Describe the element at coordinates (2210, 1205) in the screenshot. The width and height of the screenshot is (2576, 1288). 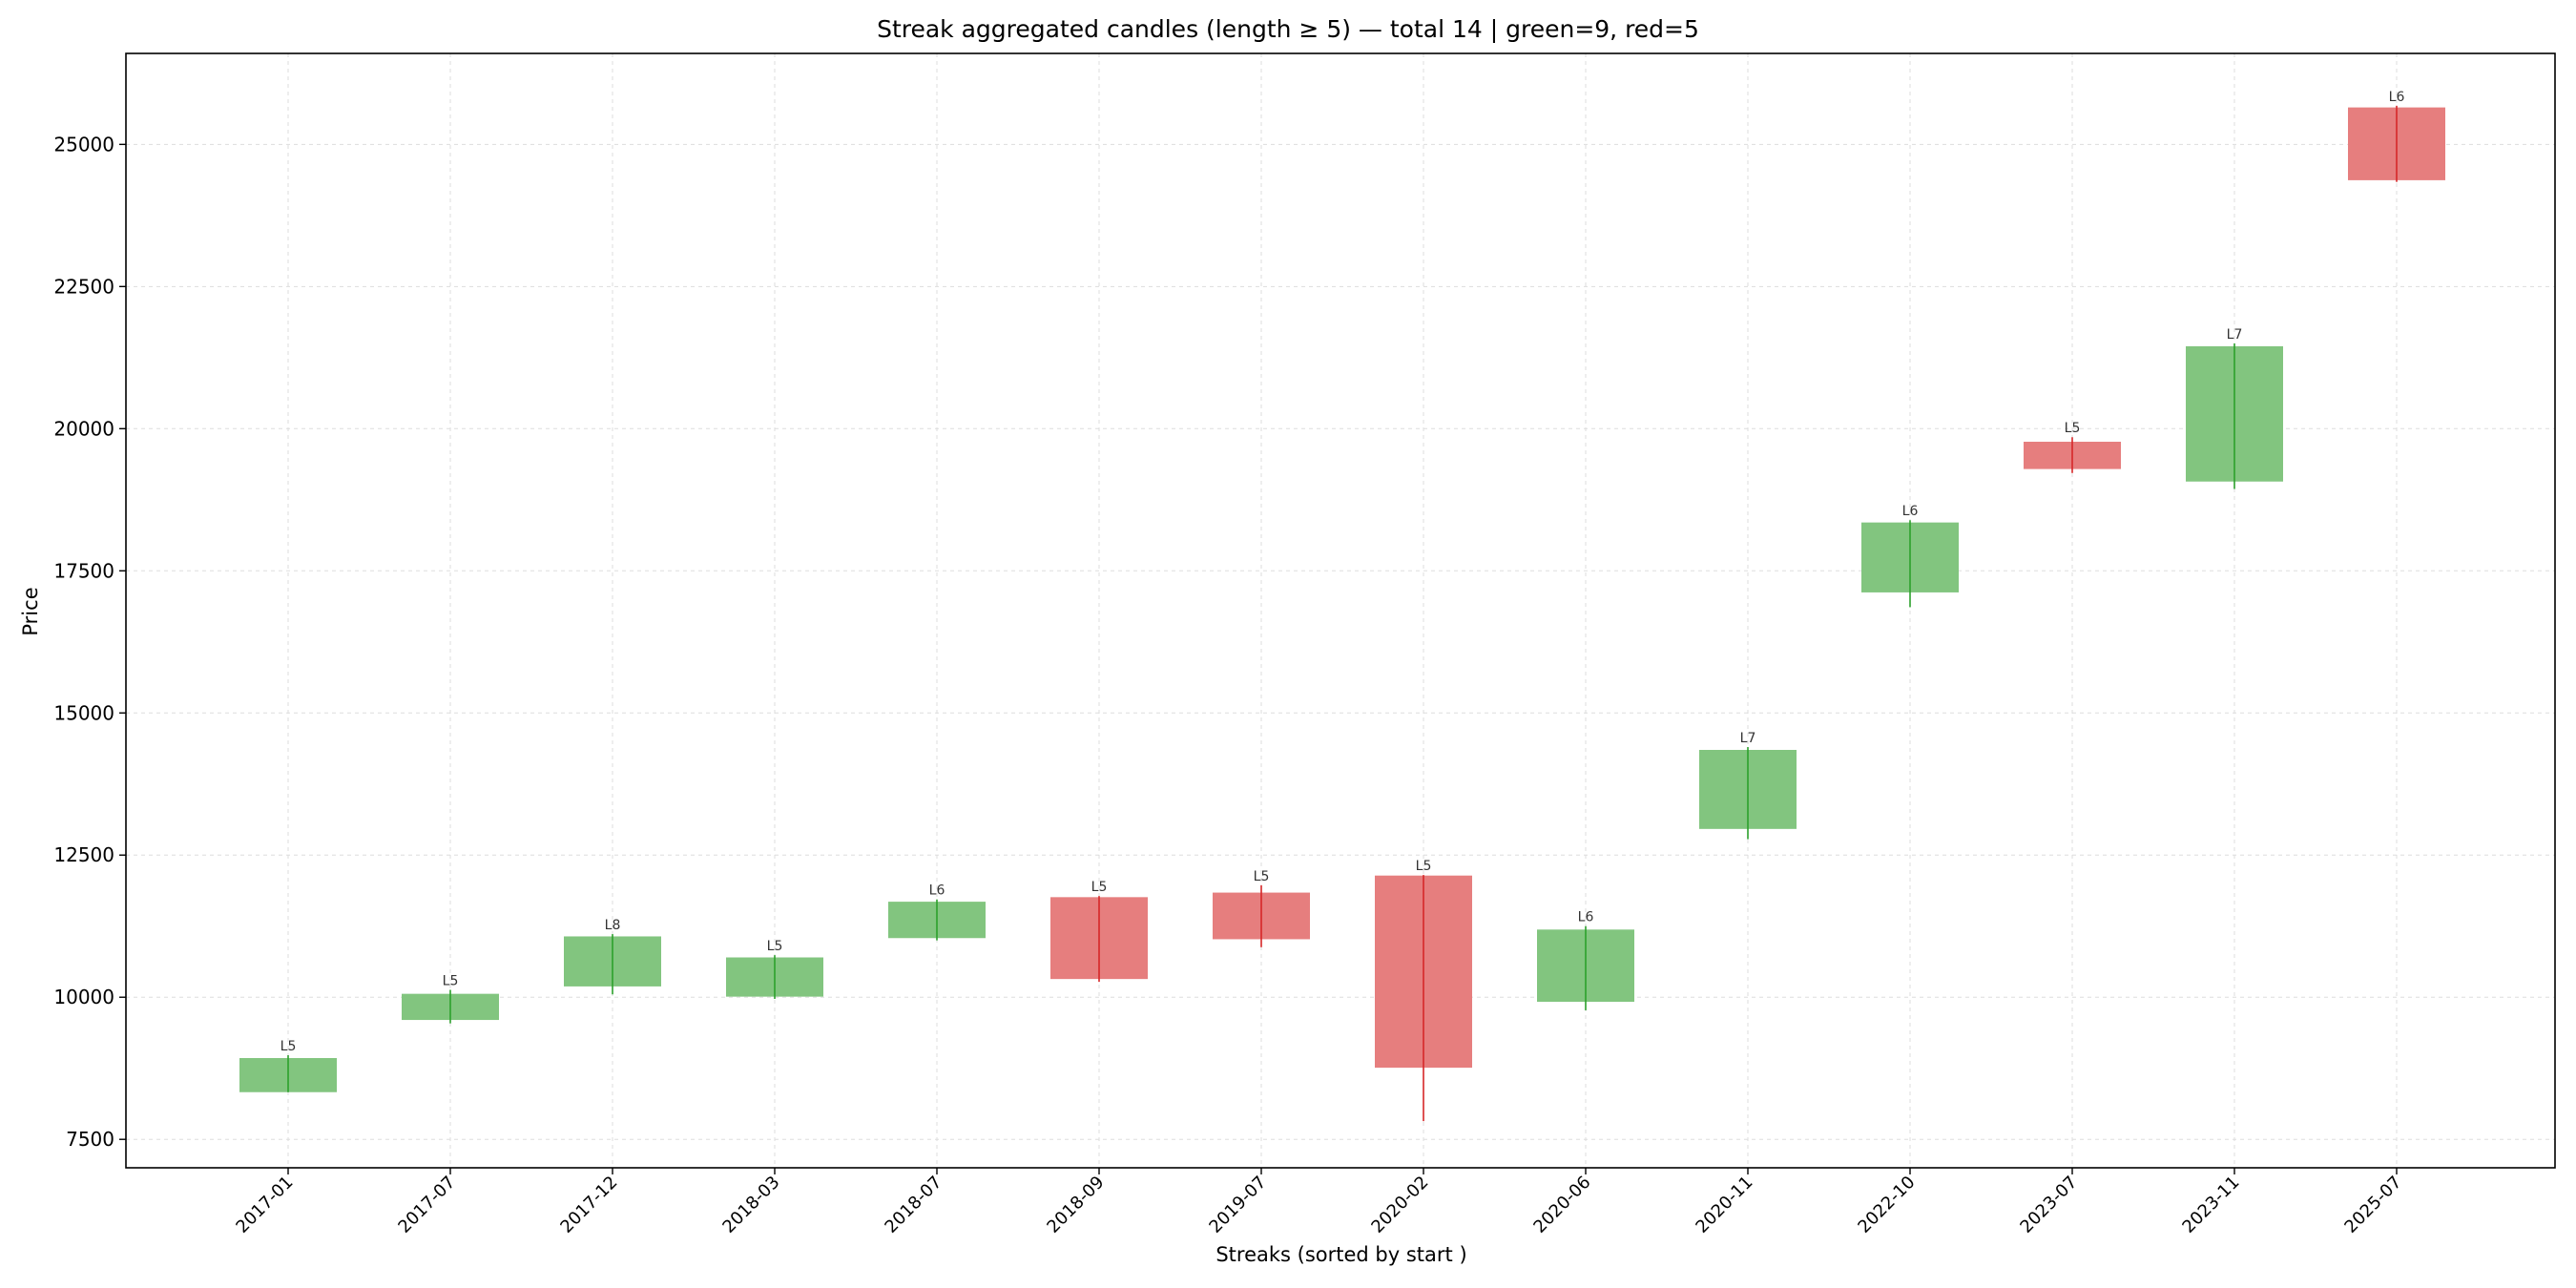
I see `x-tick-label: 2023-11` at that location.